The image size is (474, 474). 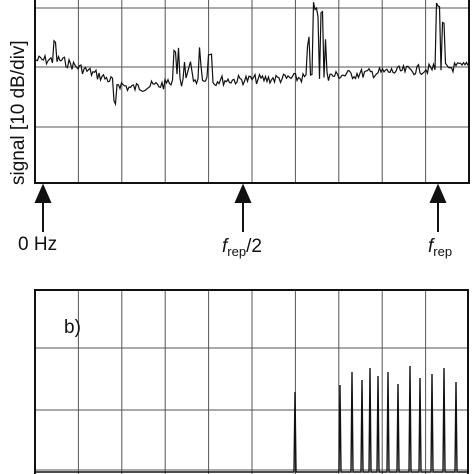 What do you see at coordinates (37, 244) in the screenshot?
I see `marker-label: 0 Hz` at bounding box center [37, 244].